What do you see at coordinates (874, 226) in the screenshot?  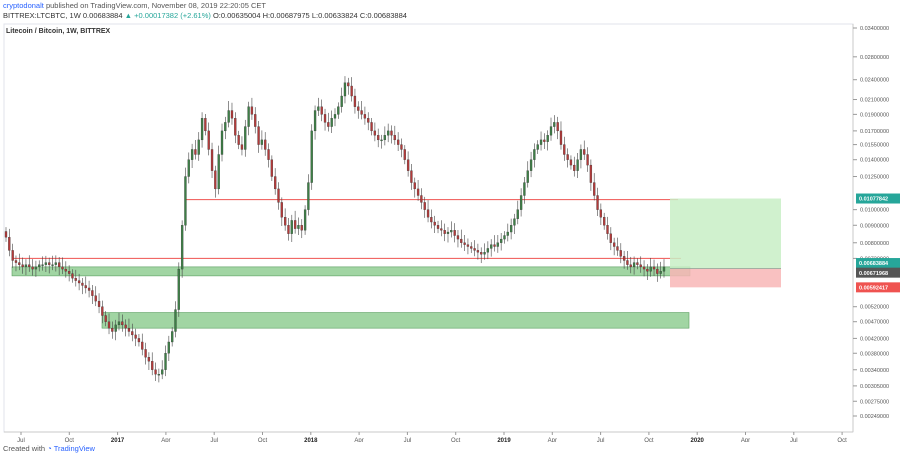 I see `price-tick-label: 0.00900000` at bounding box center [874, 226].